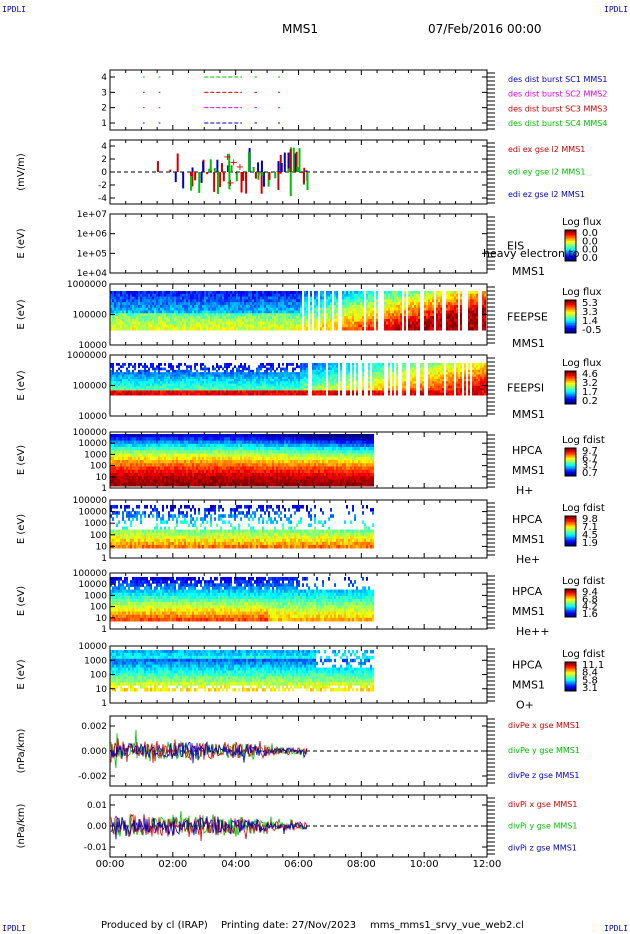  Describe the element at coordinates (104, 109) in the screenshot. I see `y-tick-label: 2` at that location.